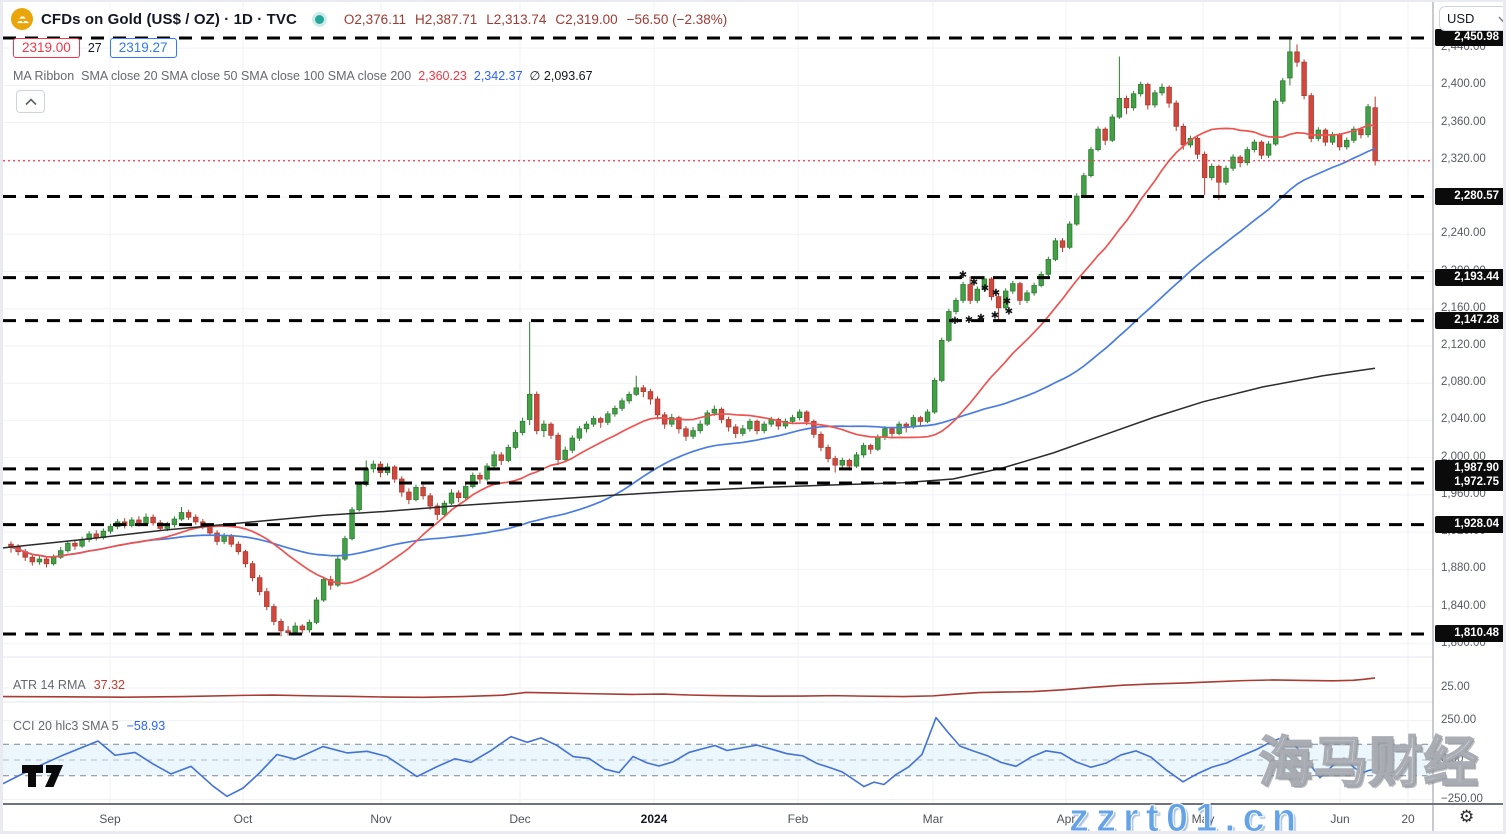  I want to click on collapse-legend-button, so click(30, 101).